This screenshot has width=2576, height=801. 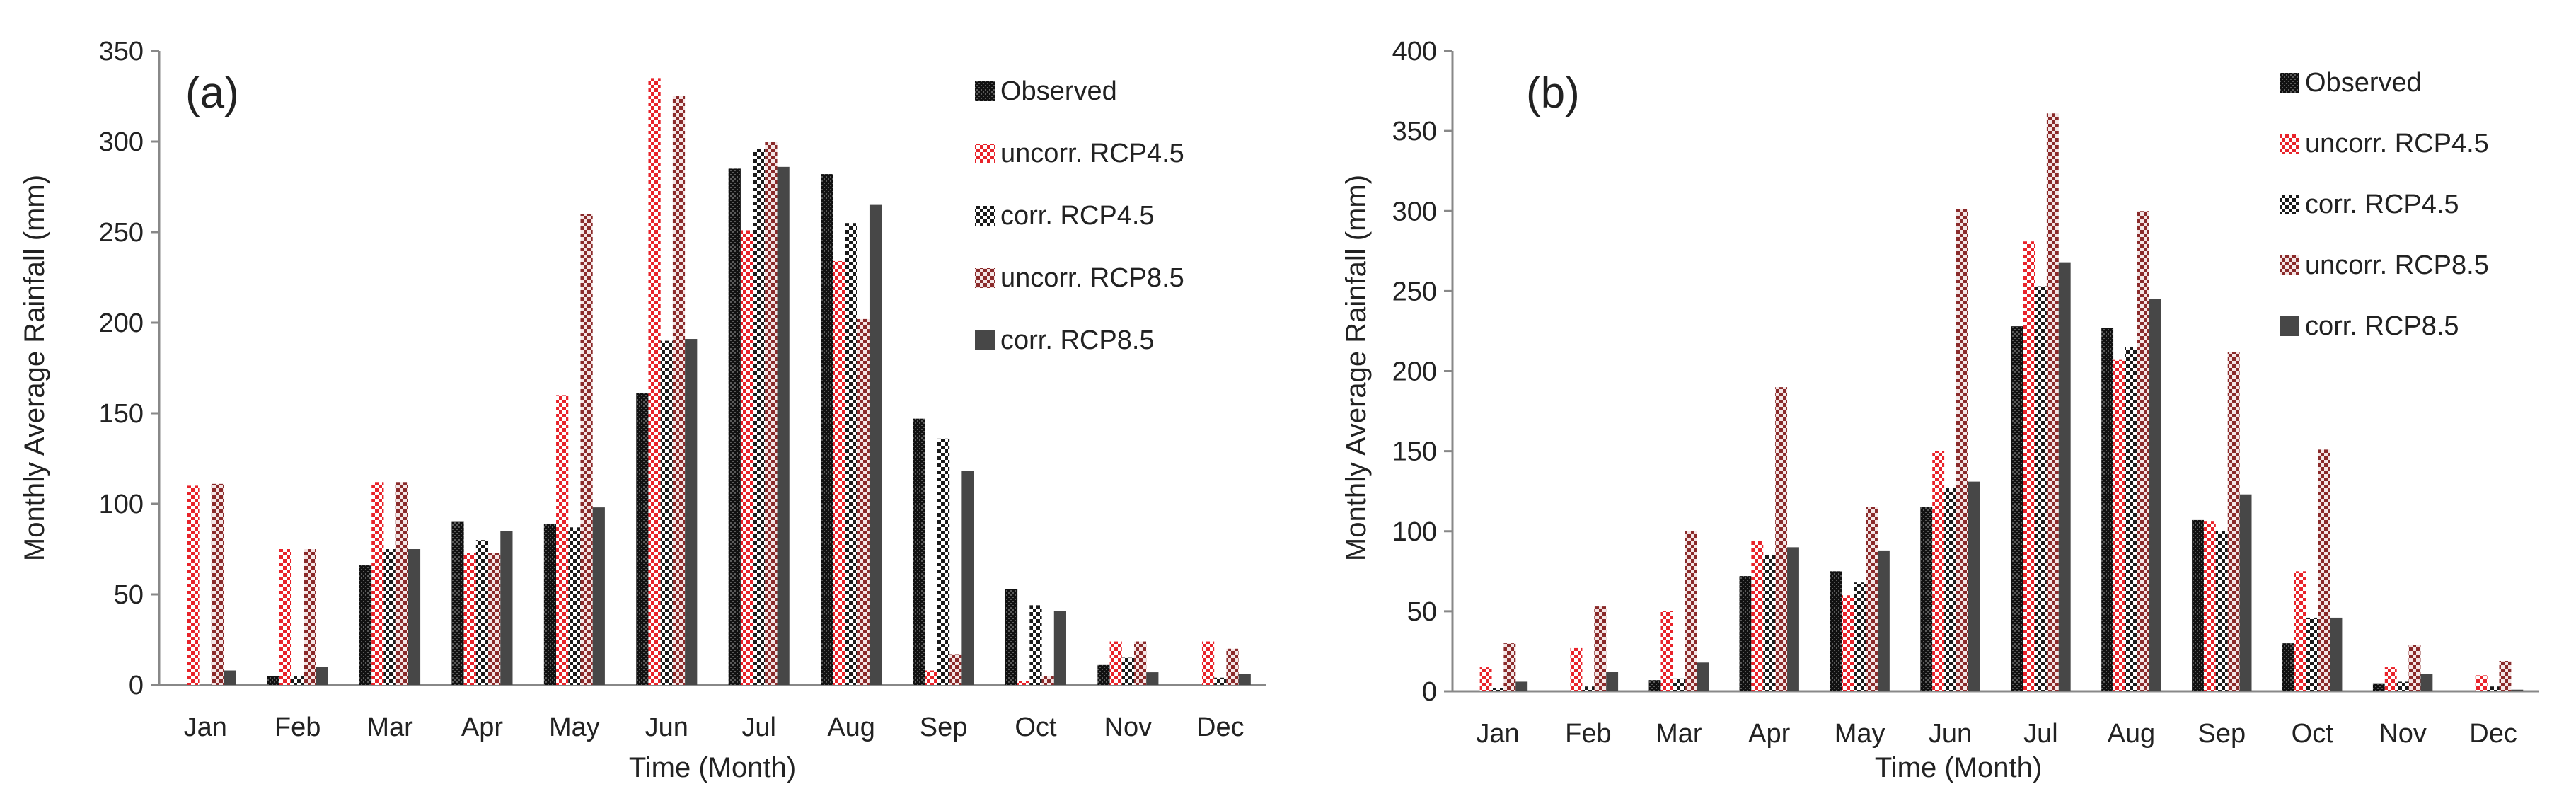 What do you see at coordinates (212, 93) in the screenshot?
I see `panel-label: (a)` at bounding box center [212, 93].